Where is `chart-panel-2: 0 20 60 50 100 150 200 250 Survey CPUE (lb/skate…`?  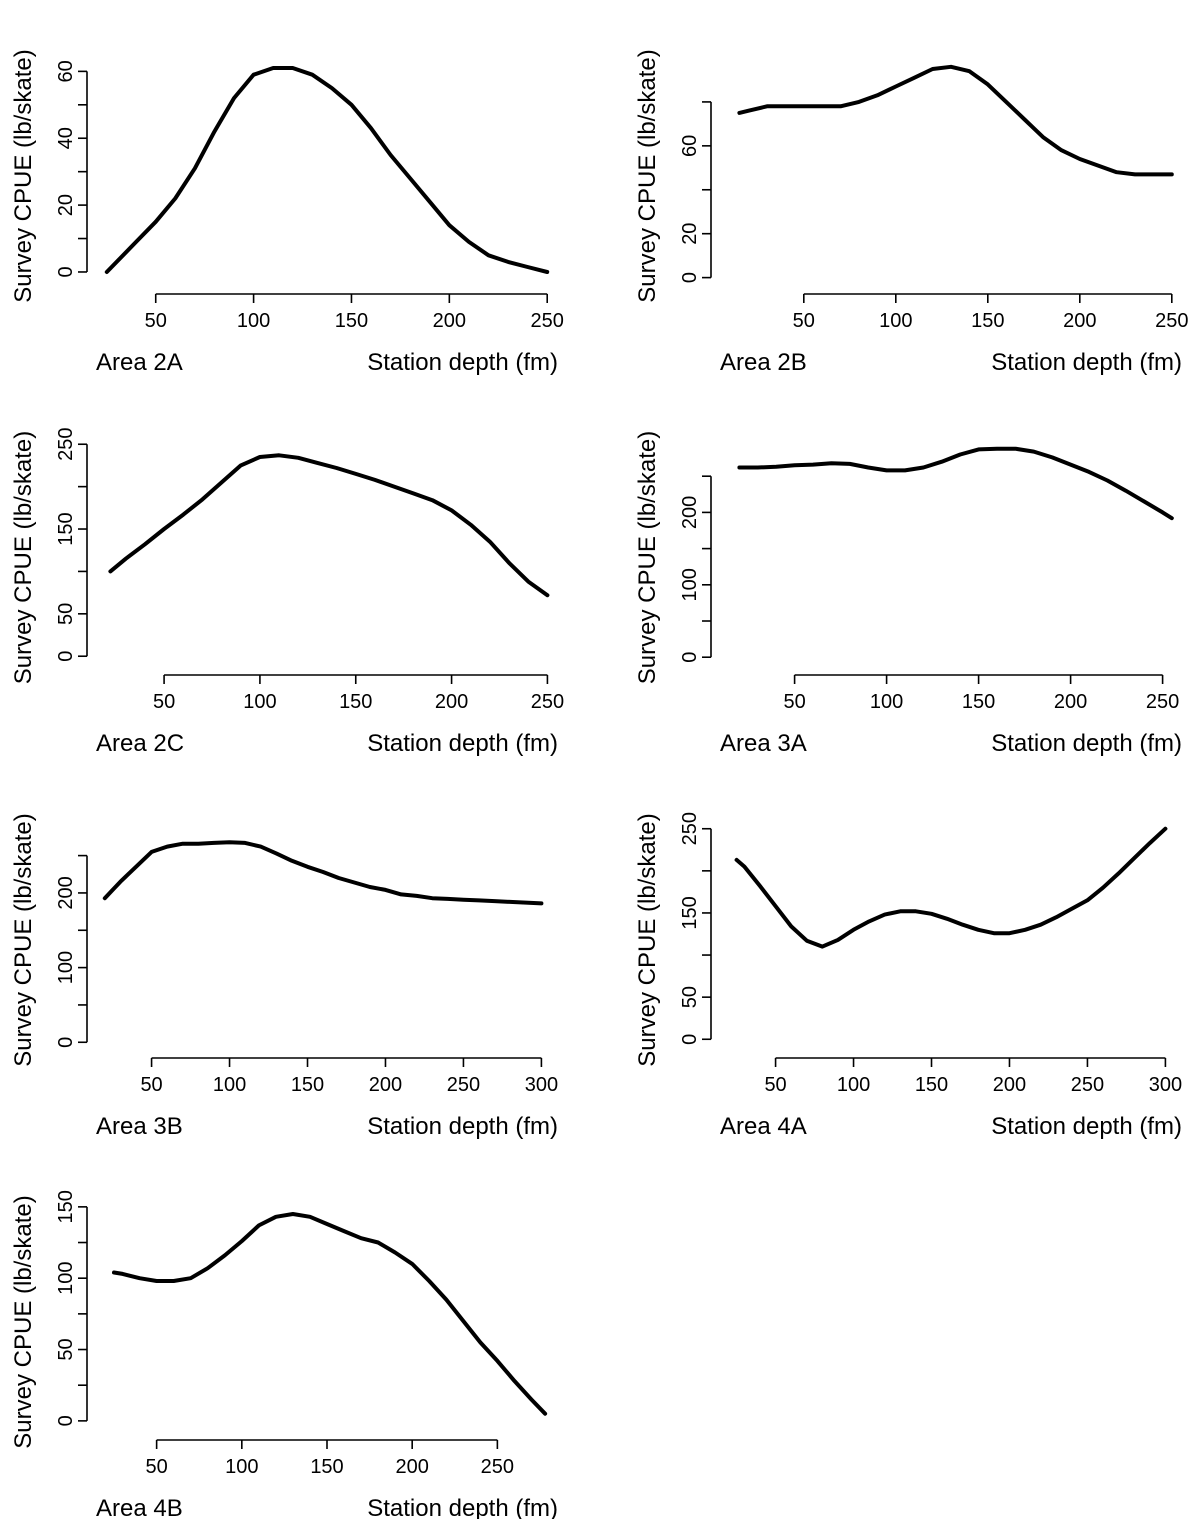
chart-panel-2: 0 20 60 50 100 150 200 250 Survey CPUE (lb/skate… is located at coordinates (911, 212).